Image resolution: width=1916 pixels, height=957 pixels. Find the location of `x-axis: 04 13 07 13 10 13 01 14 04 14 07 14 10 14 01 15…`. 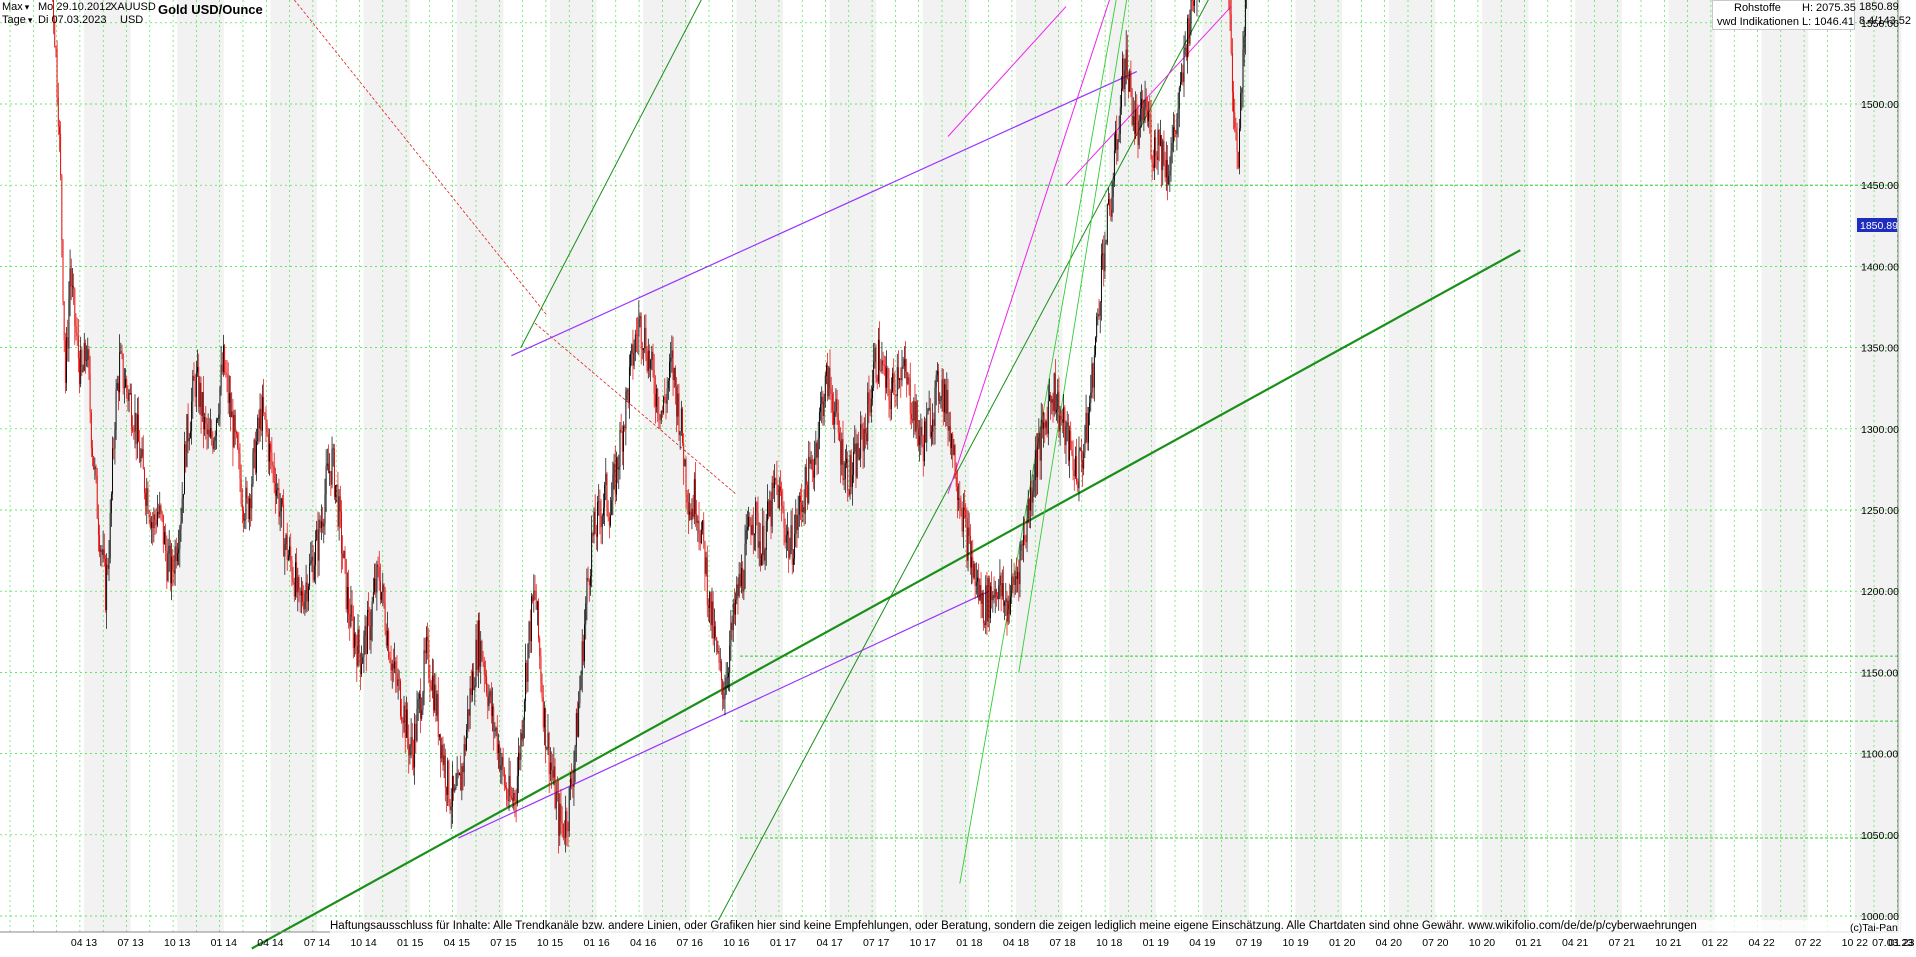

x-axis: 04 13 07 13 10 13 01 14 04 14 07 14 10 14 01 15… is located at coordinates (957, 940).